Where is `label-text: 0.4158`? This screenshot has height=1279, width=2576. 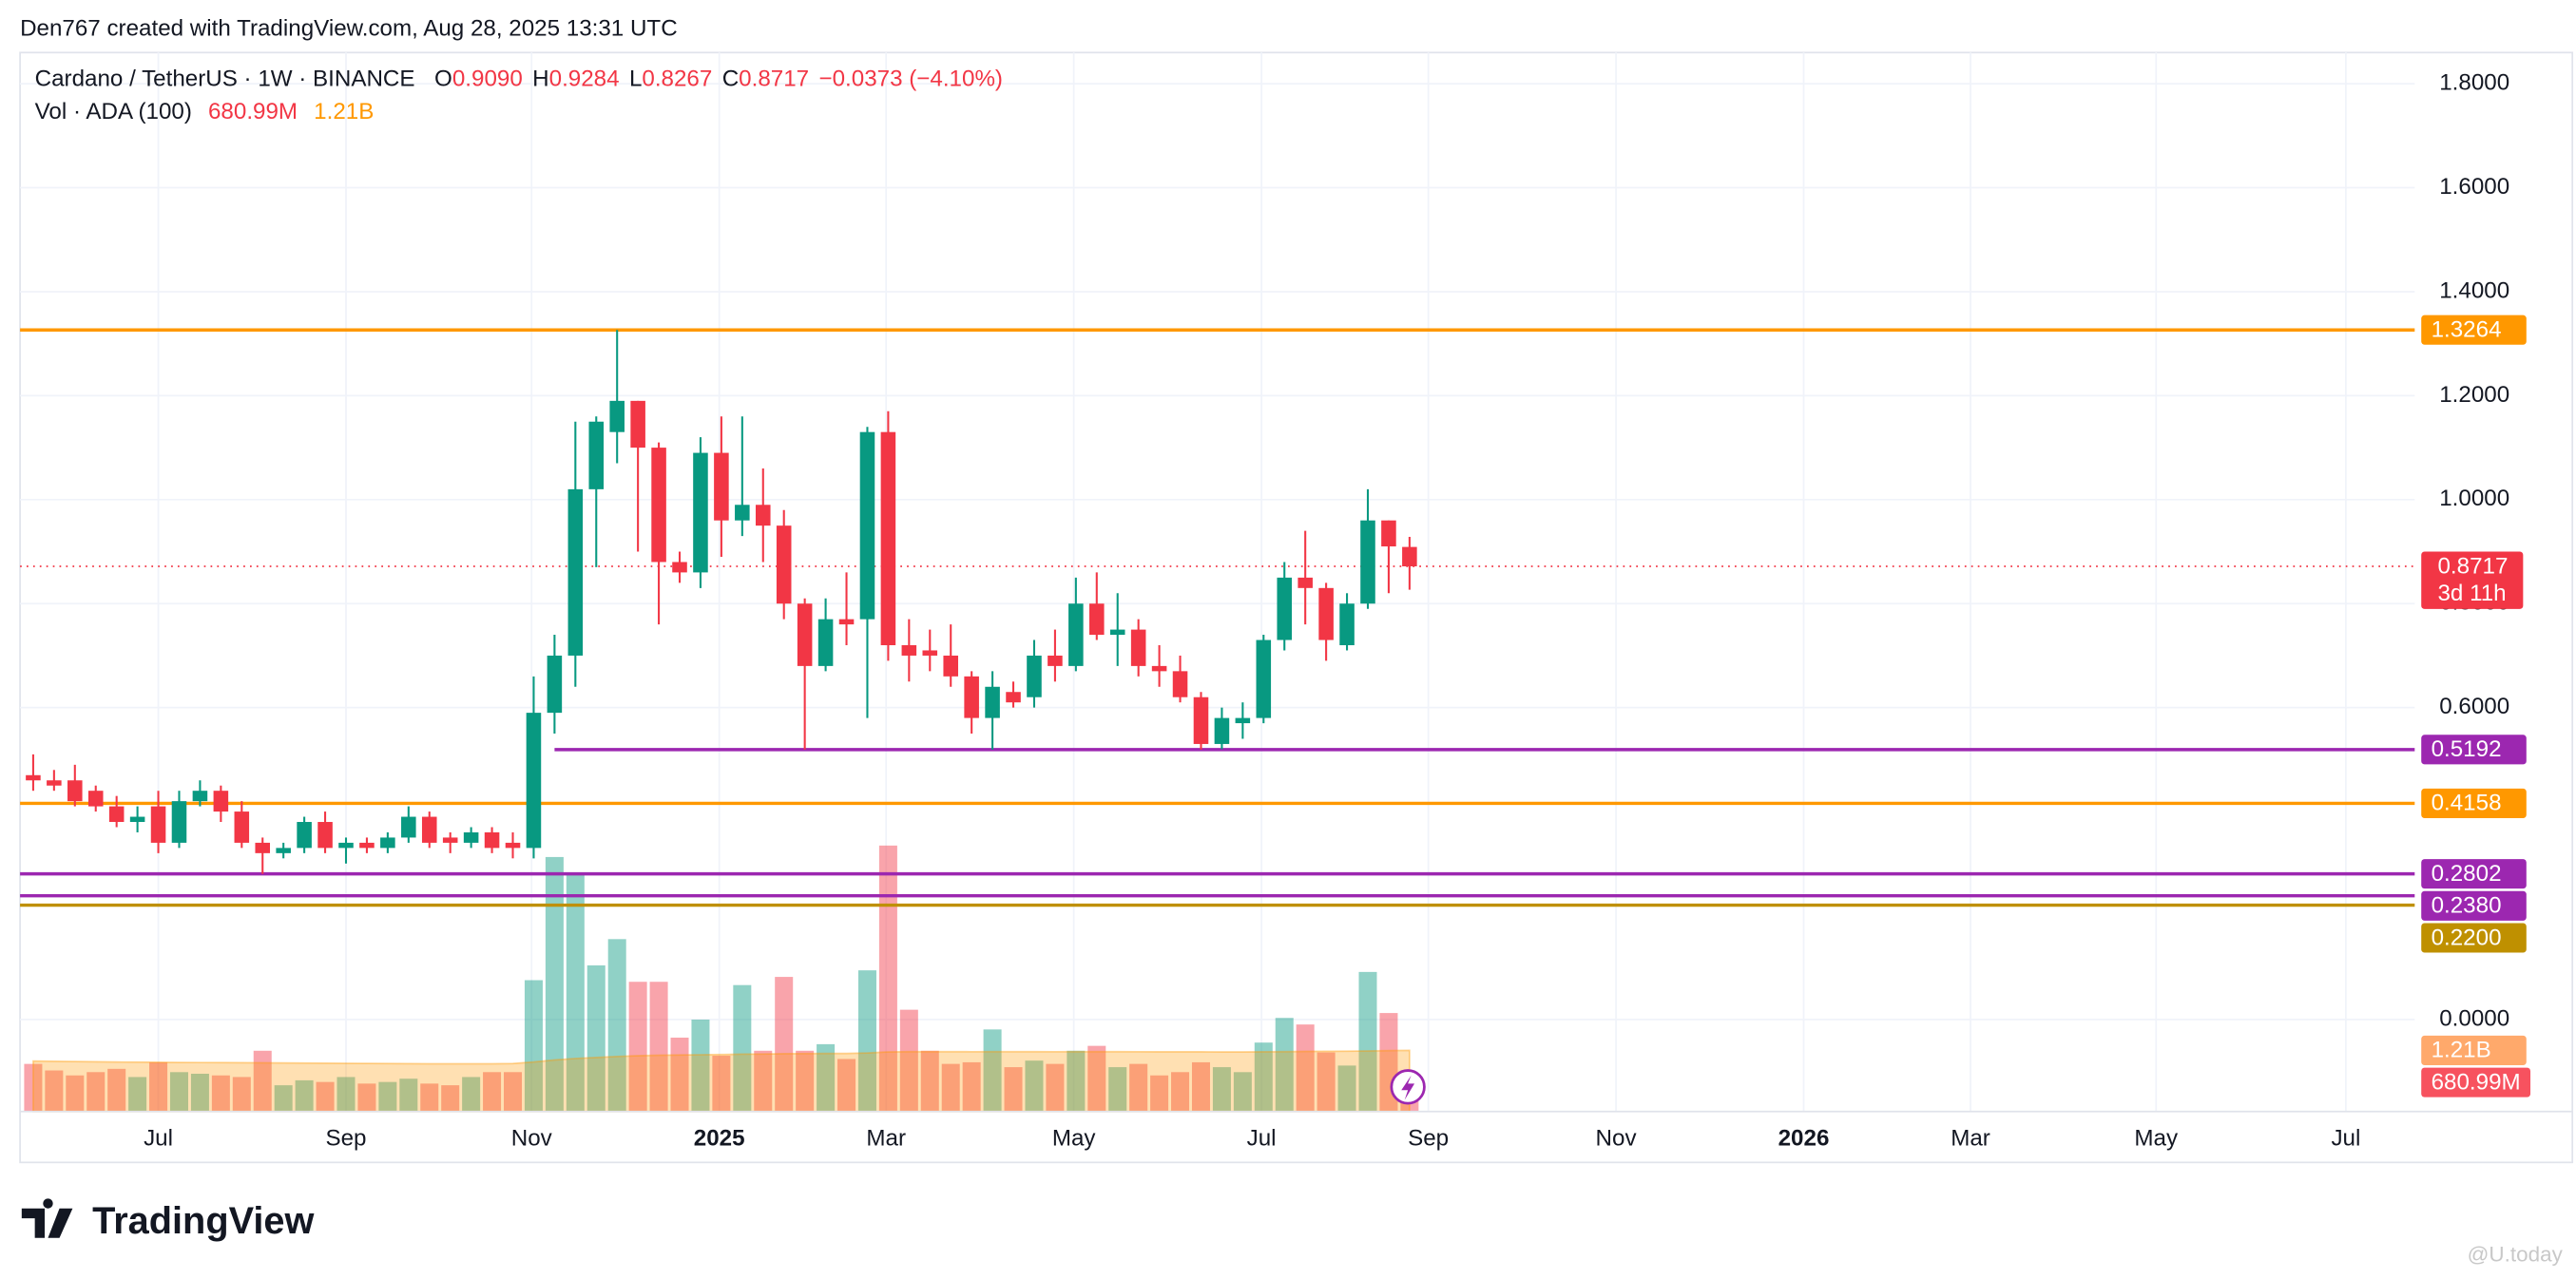
label-text: 0.4158 is located at coordinates (2467, 803).